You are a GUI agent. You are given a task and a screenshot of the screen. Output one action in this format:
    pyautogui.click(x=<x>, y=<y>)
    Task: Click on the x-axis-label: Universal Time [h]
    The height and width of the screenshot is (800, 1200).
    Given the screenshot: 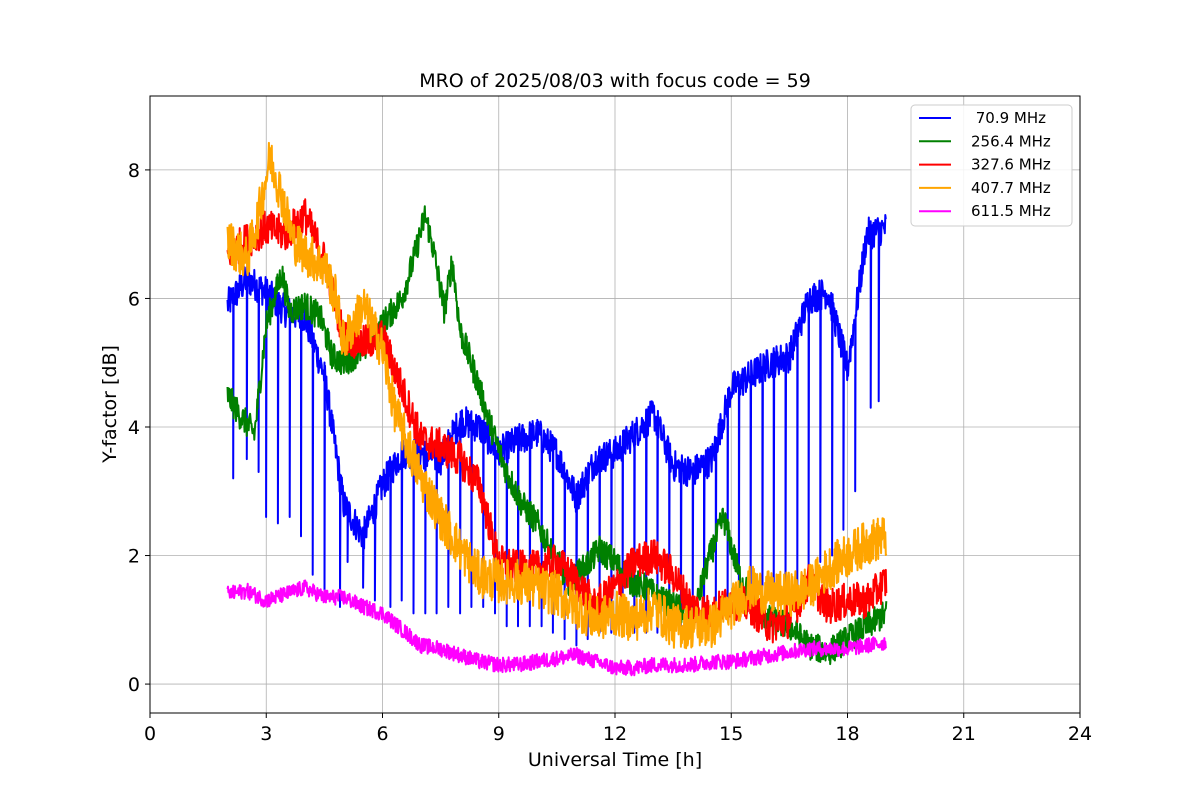 What is the action you would take?
    pyautogui.click(x=615, y=760)
    